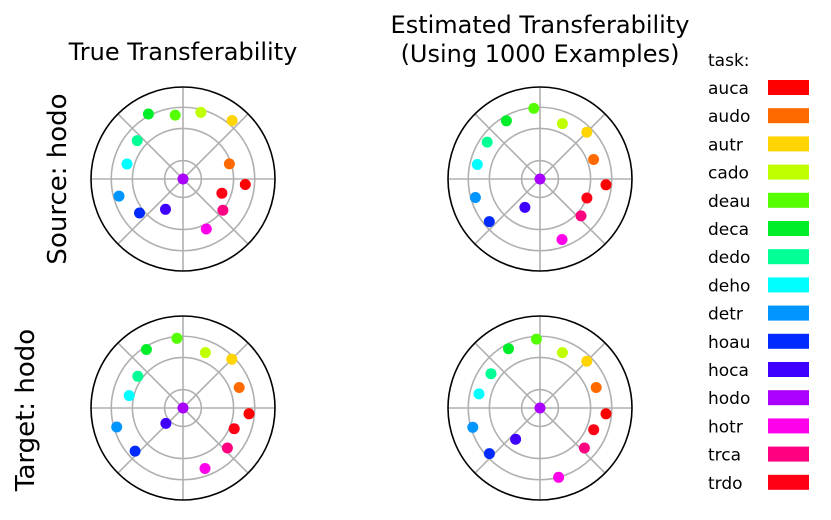  I want to click on legend-label-autr: autr, so click(725, 145).